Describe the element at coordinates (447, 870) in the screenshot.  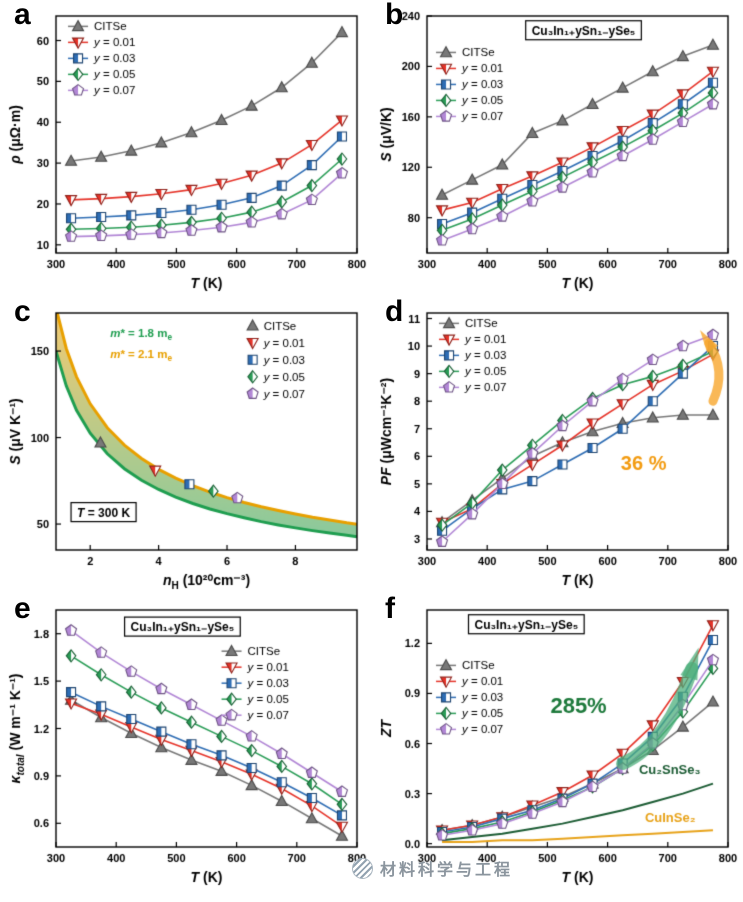
I see `watermark-text: 材料科学与工程` at that location.